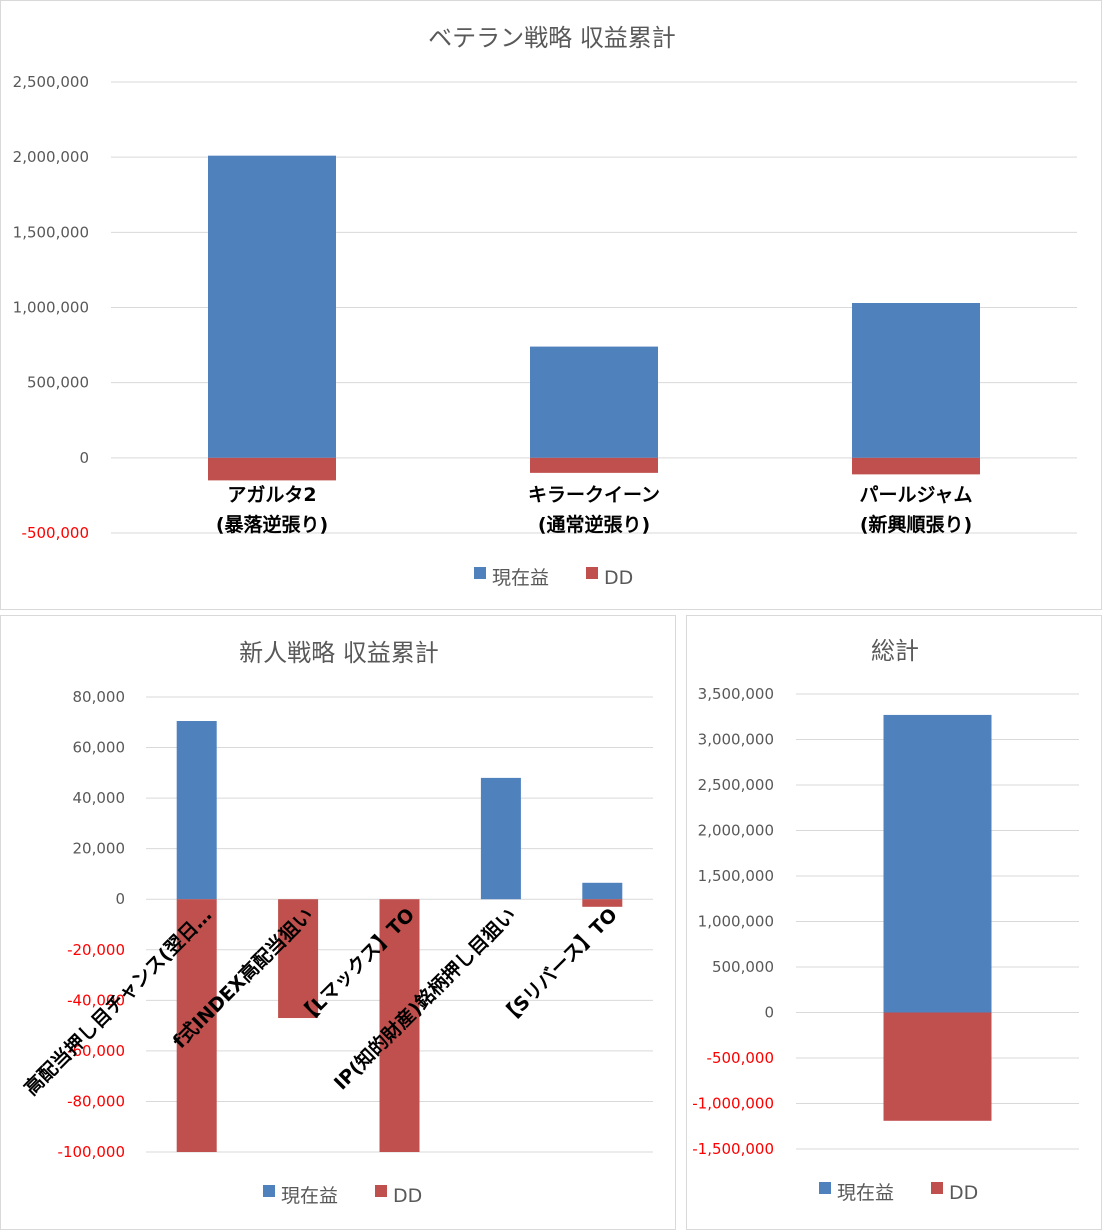  What do you see at coordinates (733, 1104) in the screenshot?
I see `y-tick-label: -1,000,000` at bounding box center [733, 1104].